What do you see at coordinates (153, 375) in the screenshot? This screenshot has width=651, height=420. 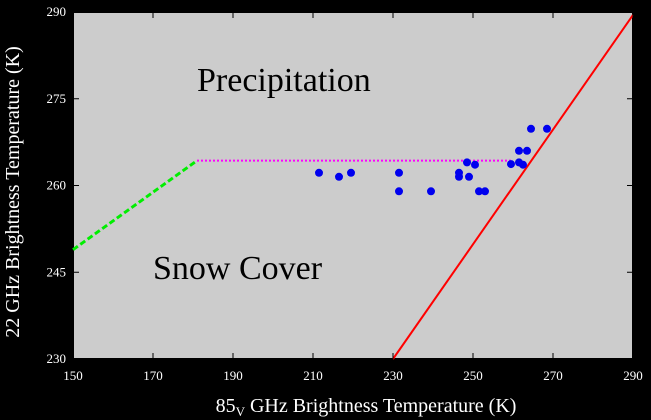 I see `x-tick-label: 170` at bounding box center [153, 375].